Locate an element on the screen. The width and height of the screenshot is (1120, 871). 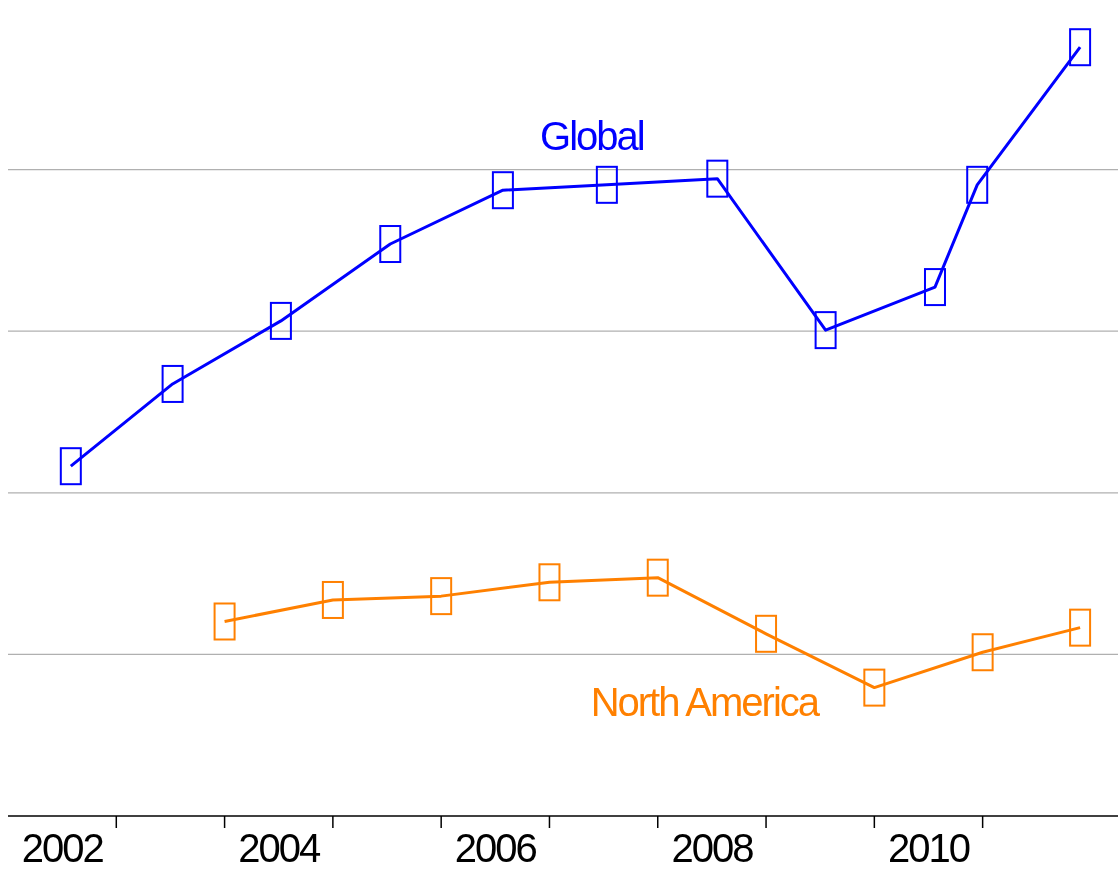
x-tick-label: 2002 is located at coordinates (62, 848).